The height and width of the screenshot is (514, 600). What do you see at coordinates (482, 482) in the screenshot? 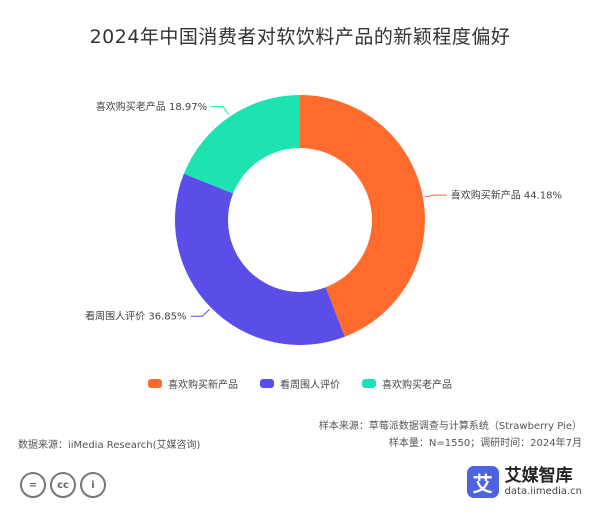
I see `brand-logo-icon: 艾` at bounding box center [482, 482].